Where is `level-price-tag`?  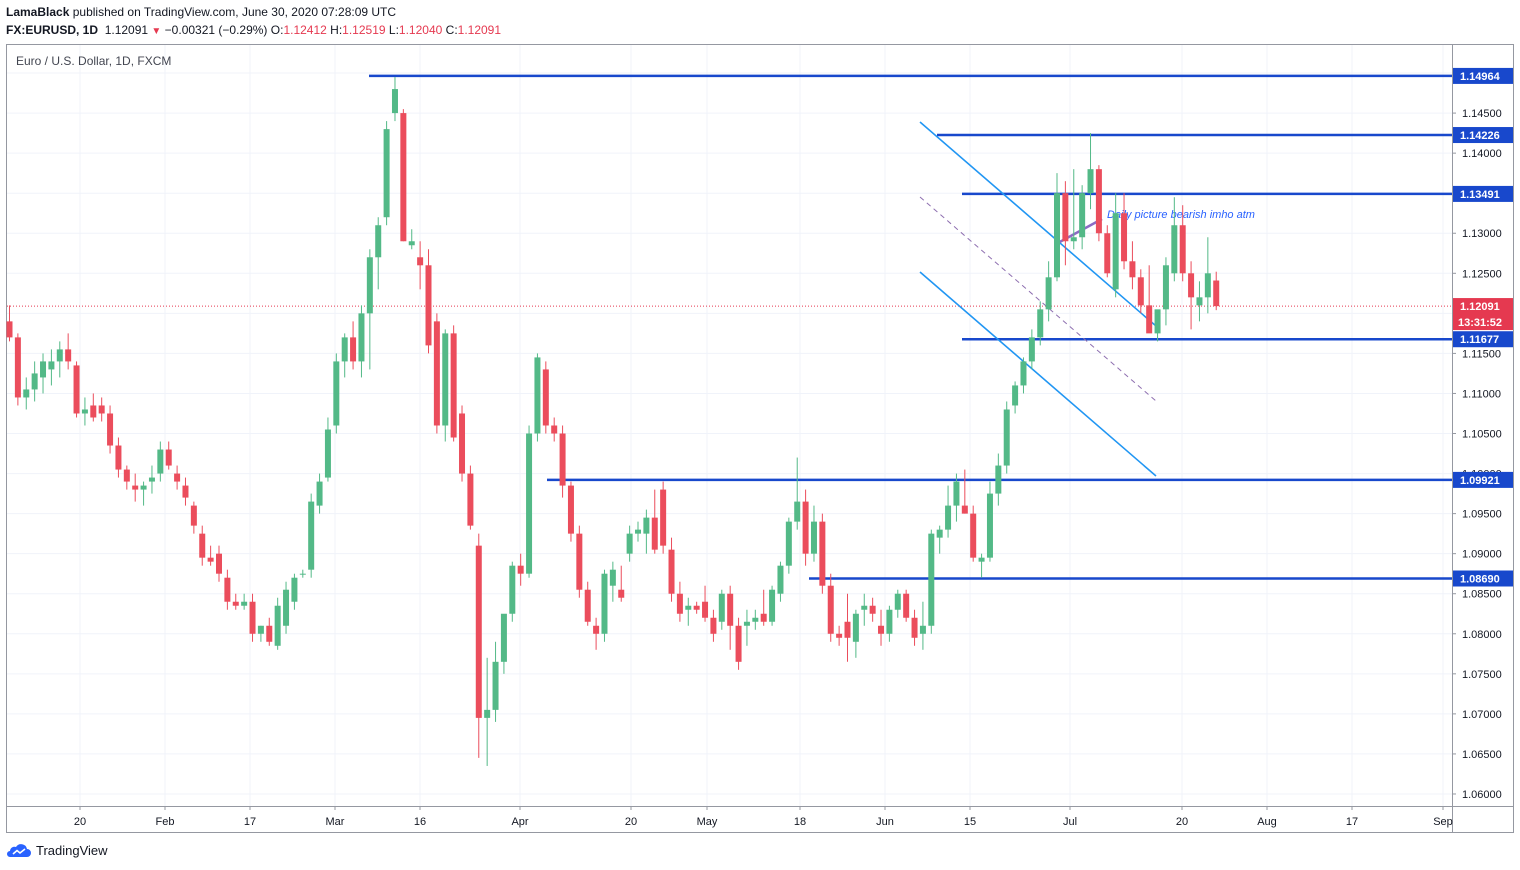 level-price-tag is located at coordinates (1483, 479).